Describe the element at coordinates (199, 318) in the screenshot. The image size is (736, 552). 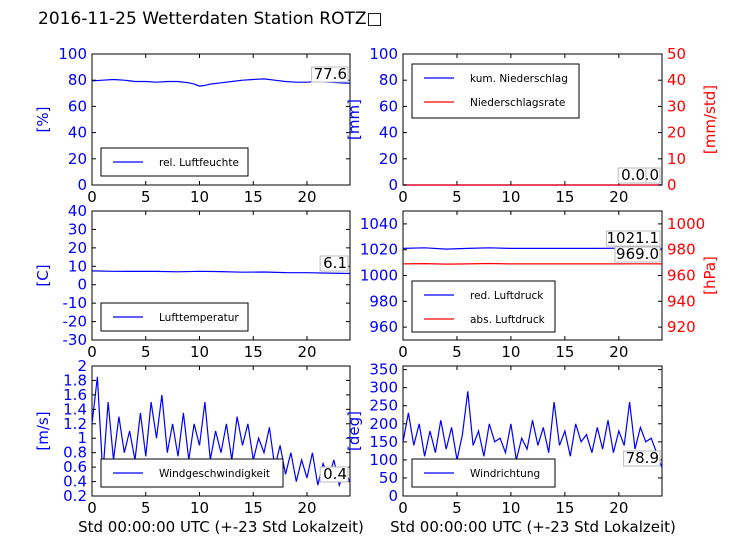
I see `legend-label: Lufttemperatur` at that location.